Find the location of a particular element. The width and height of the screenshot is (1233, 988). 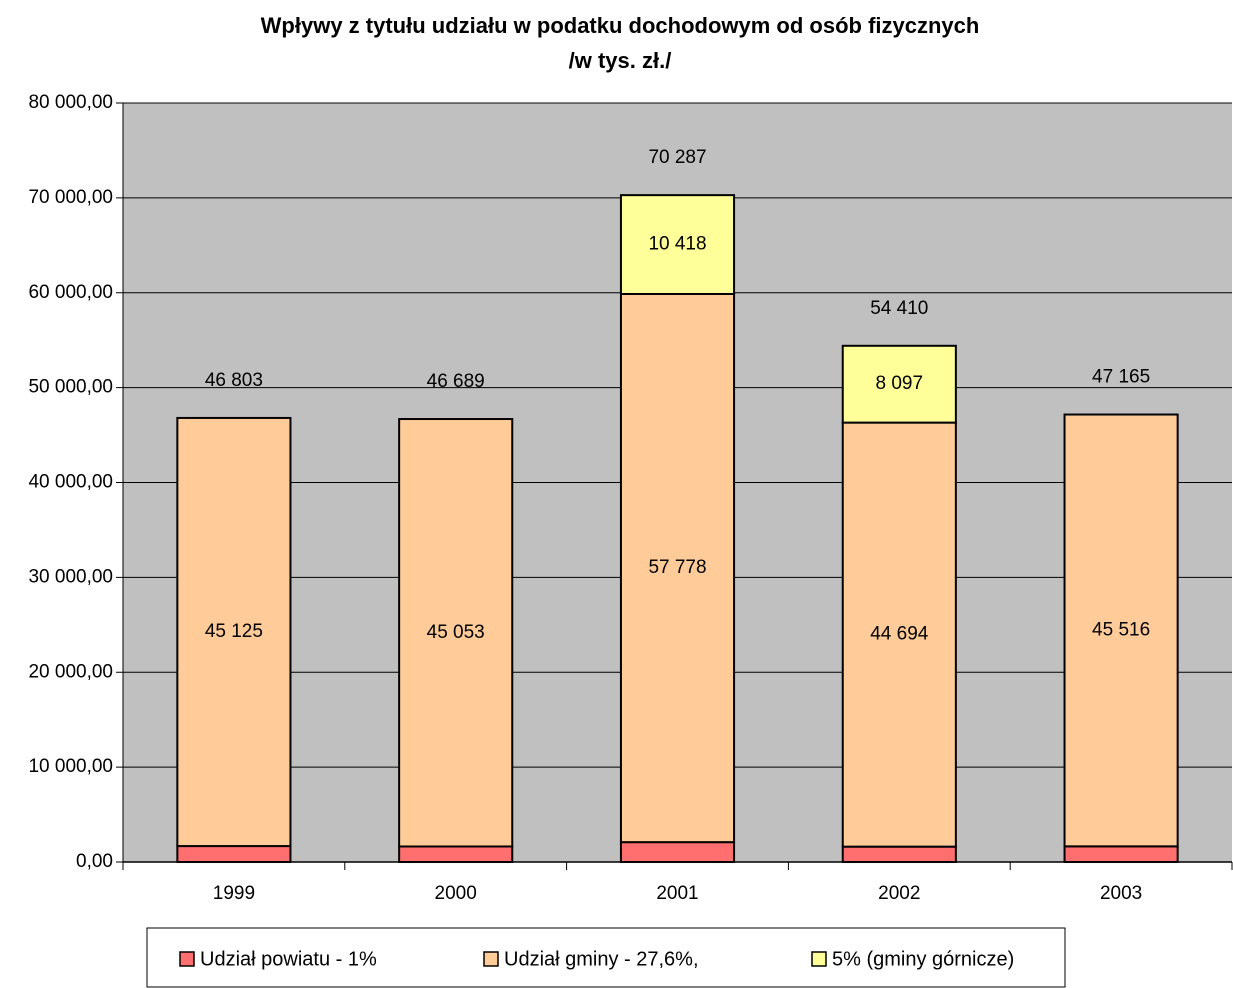

data-label: 45 516 is located at coordinates (1121, 629).